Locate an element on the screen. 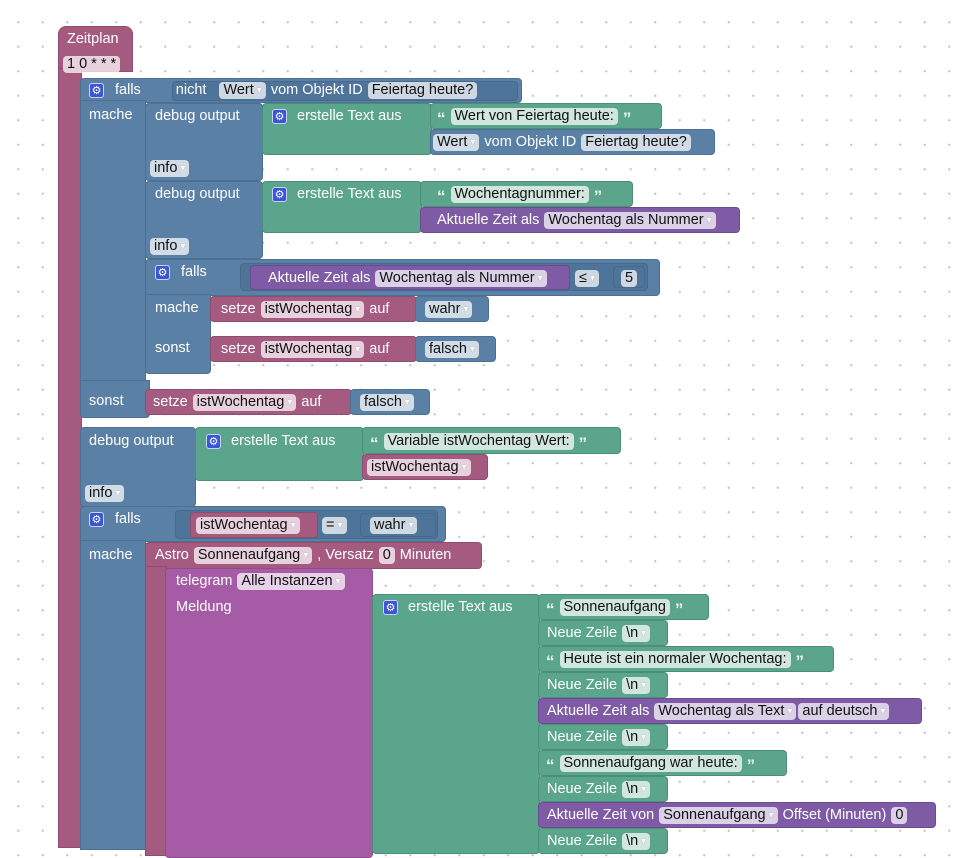  telegram-label: telegram is located at coordinates (204, 581).